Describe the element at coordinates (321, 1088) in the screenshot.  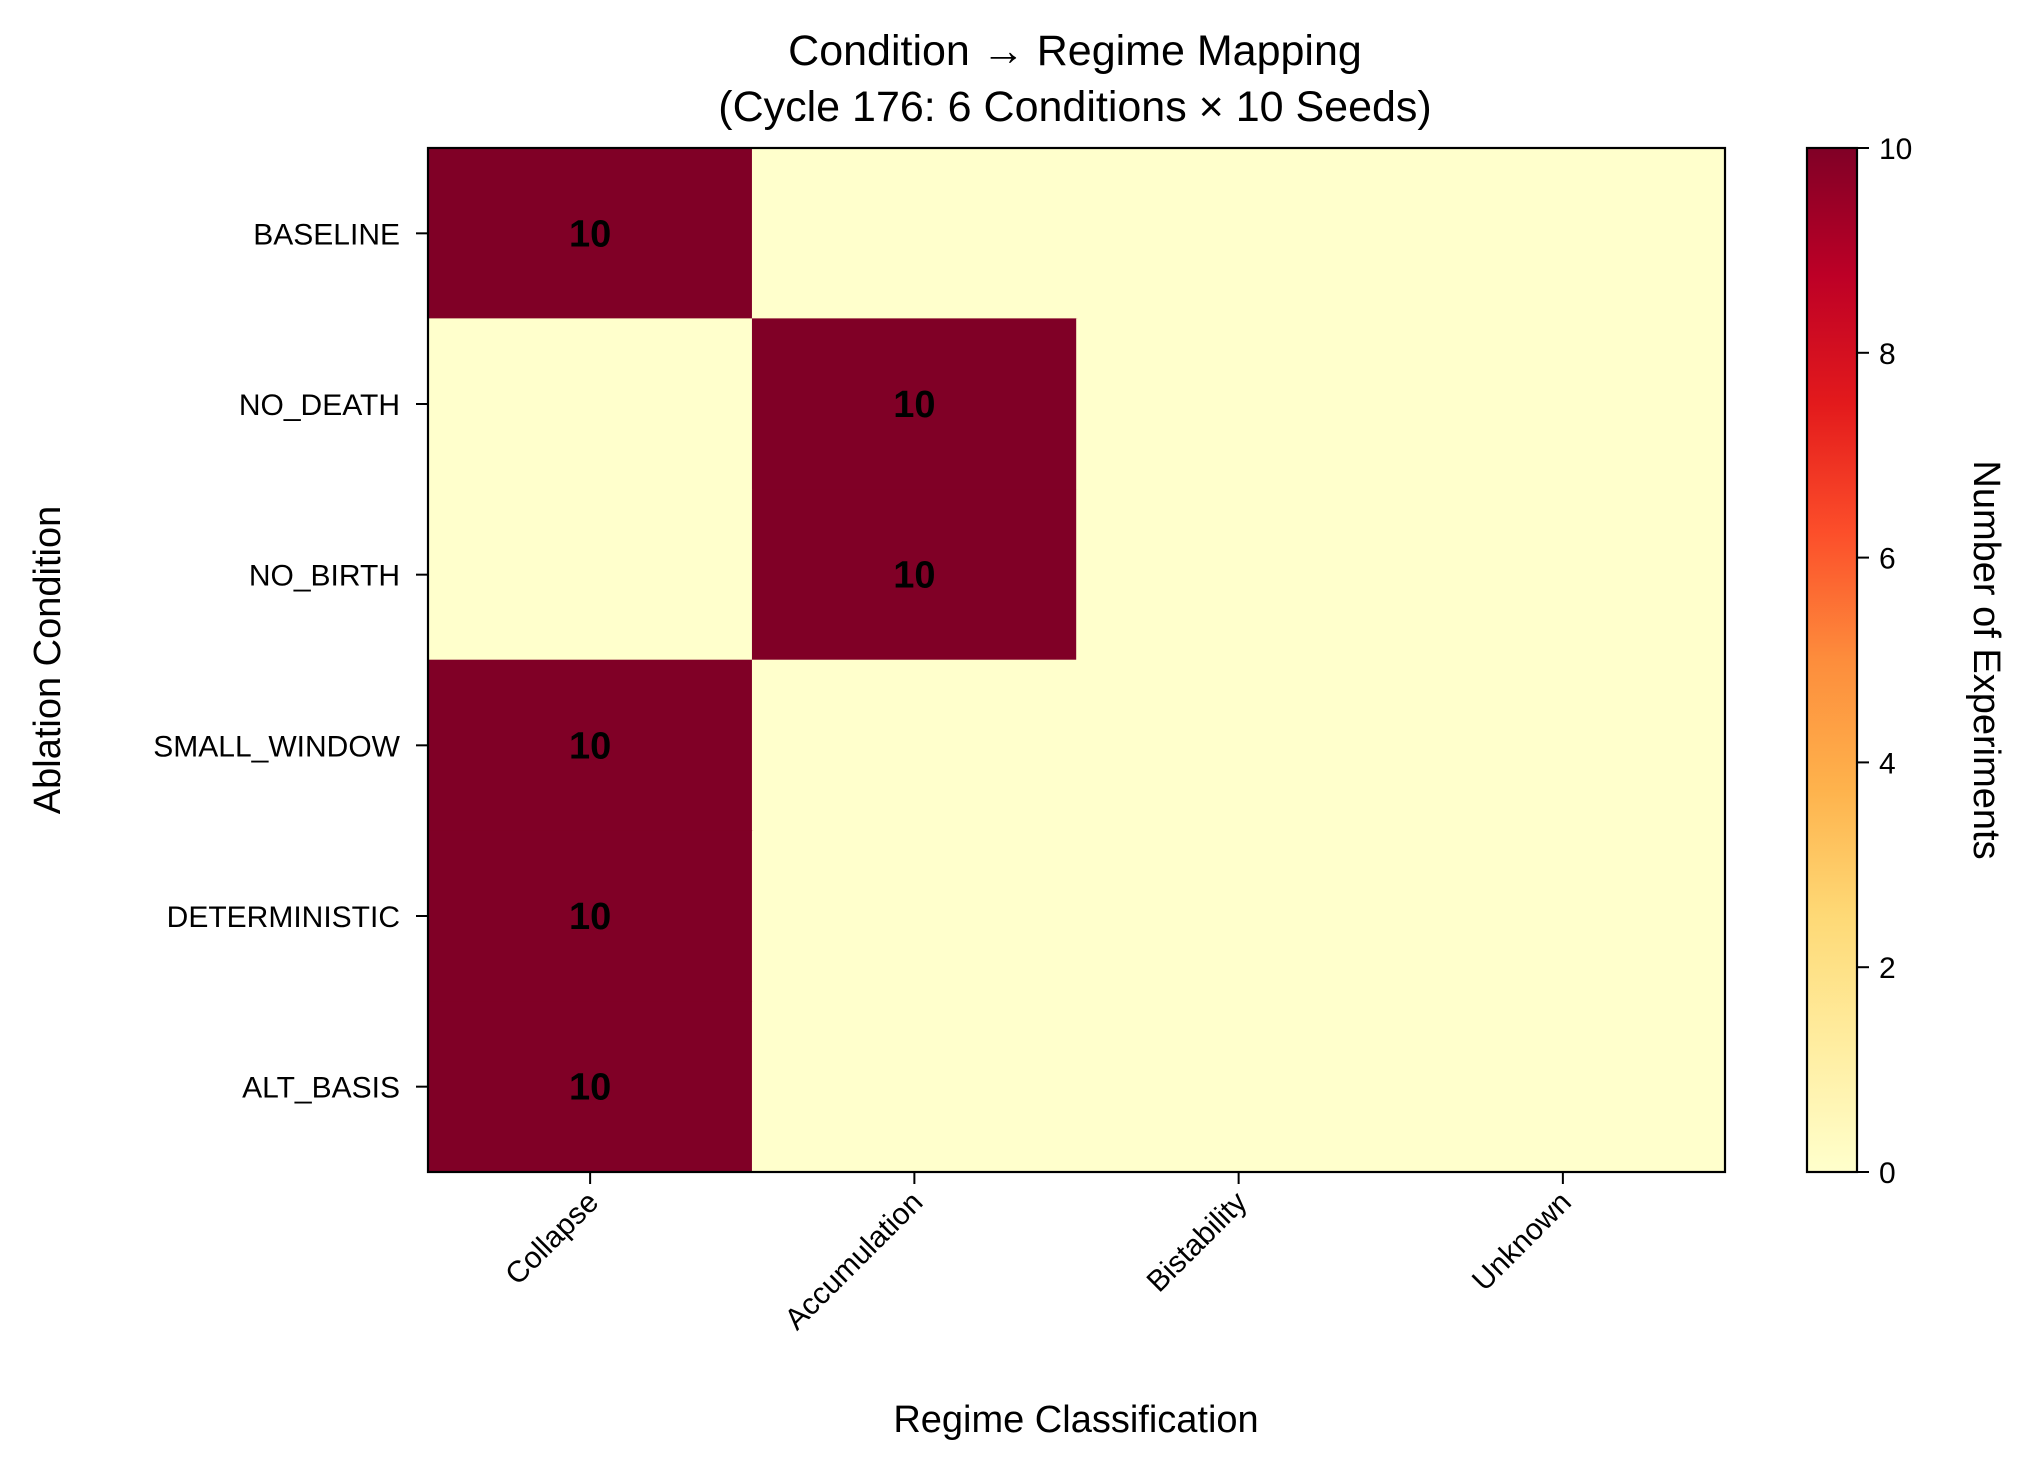
I see `y-tick-label: ALT_BASIS` at that location.